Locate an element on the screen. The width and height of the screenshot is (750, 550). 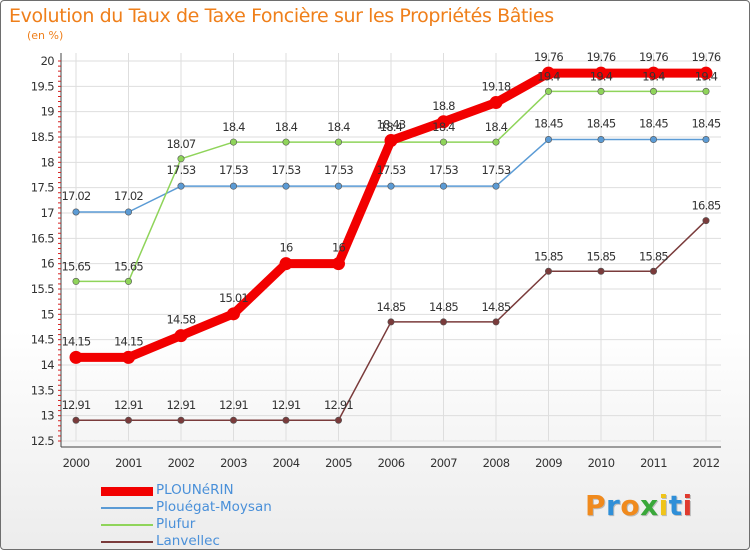
data-label-0-10: 19.76 is located at coordinates (601, 57).